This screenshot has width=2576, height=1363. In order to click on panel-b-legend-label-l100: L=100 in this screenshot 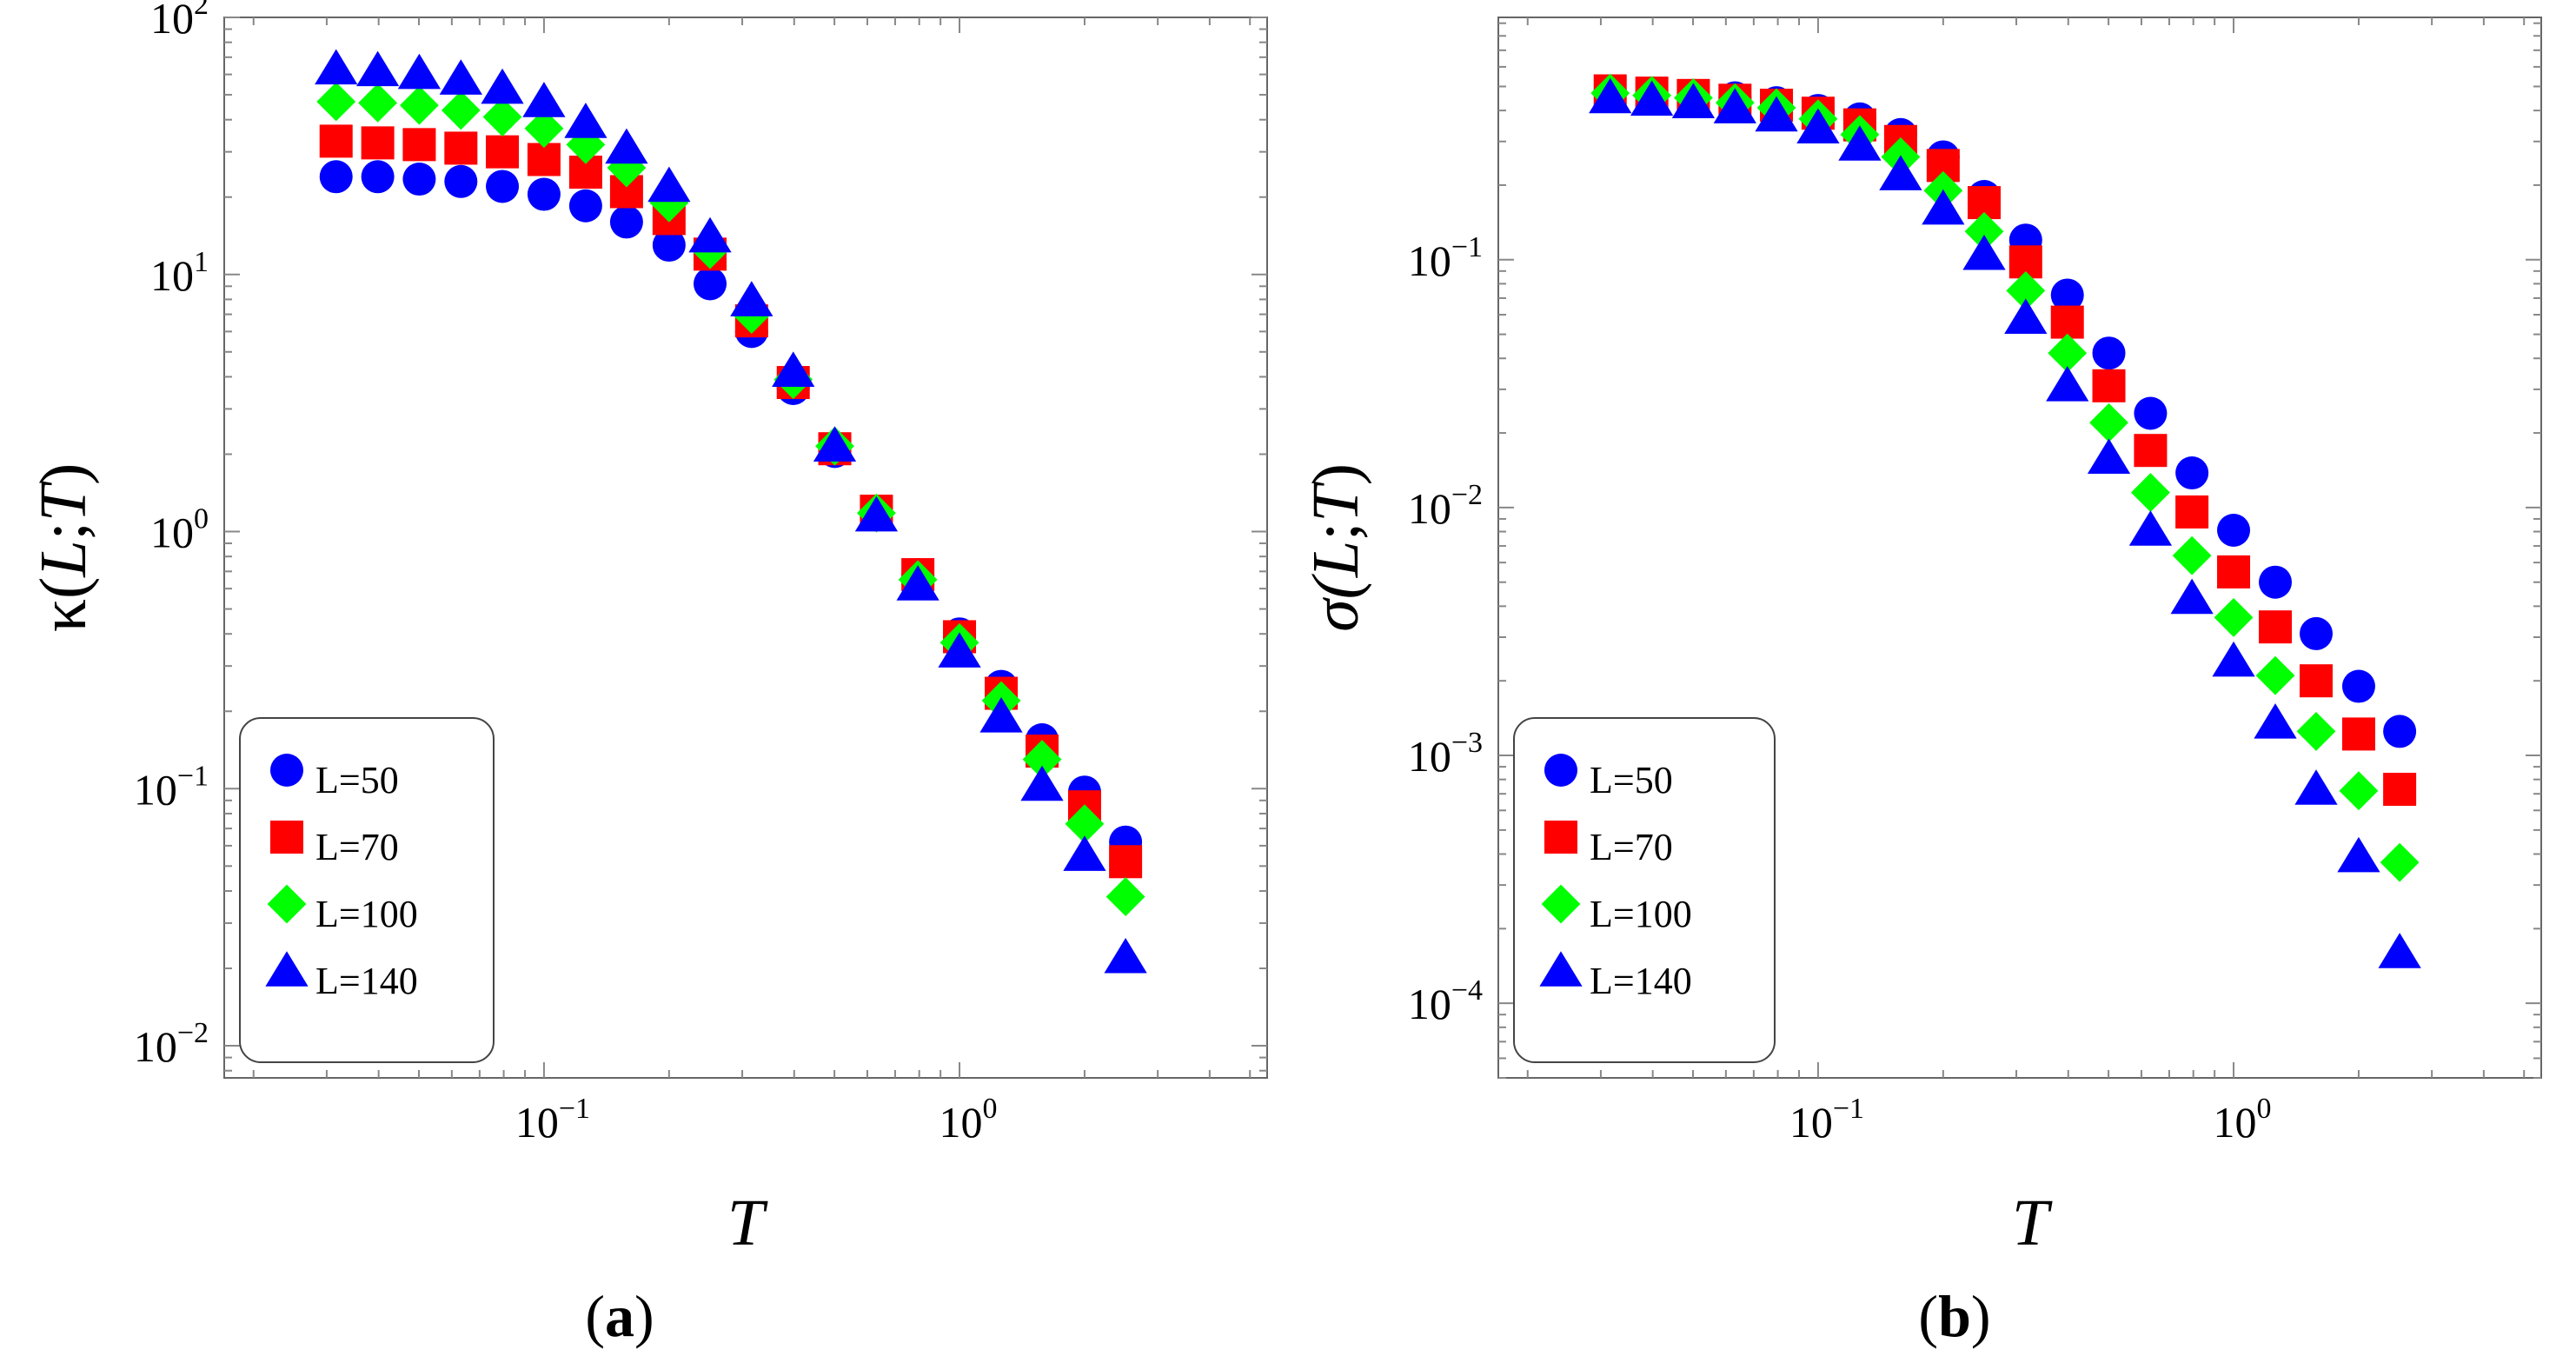, I will do `click(1641, 914)`.